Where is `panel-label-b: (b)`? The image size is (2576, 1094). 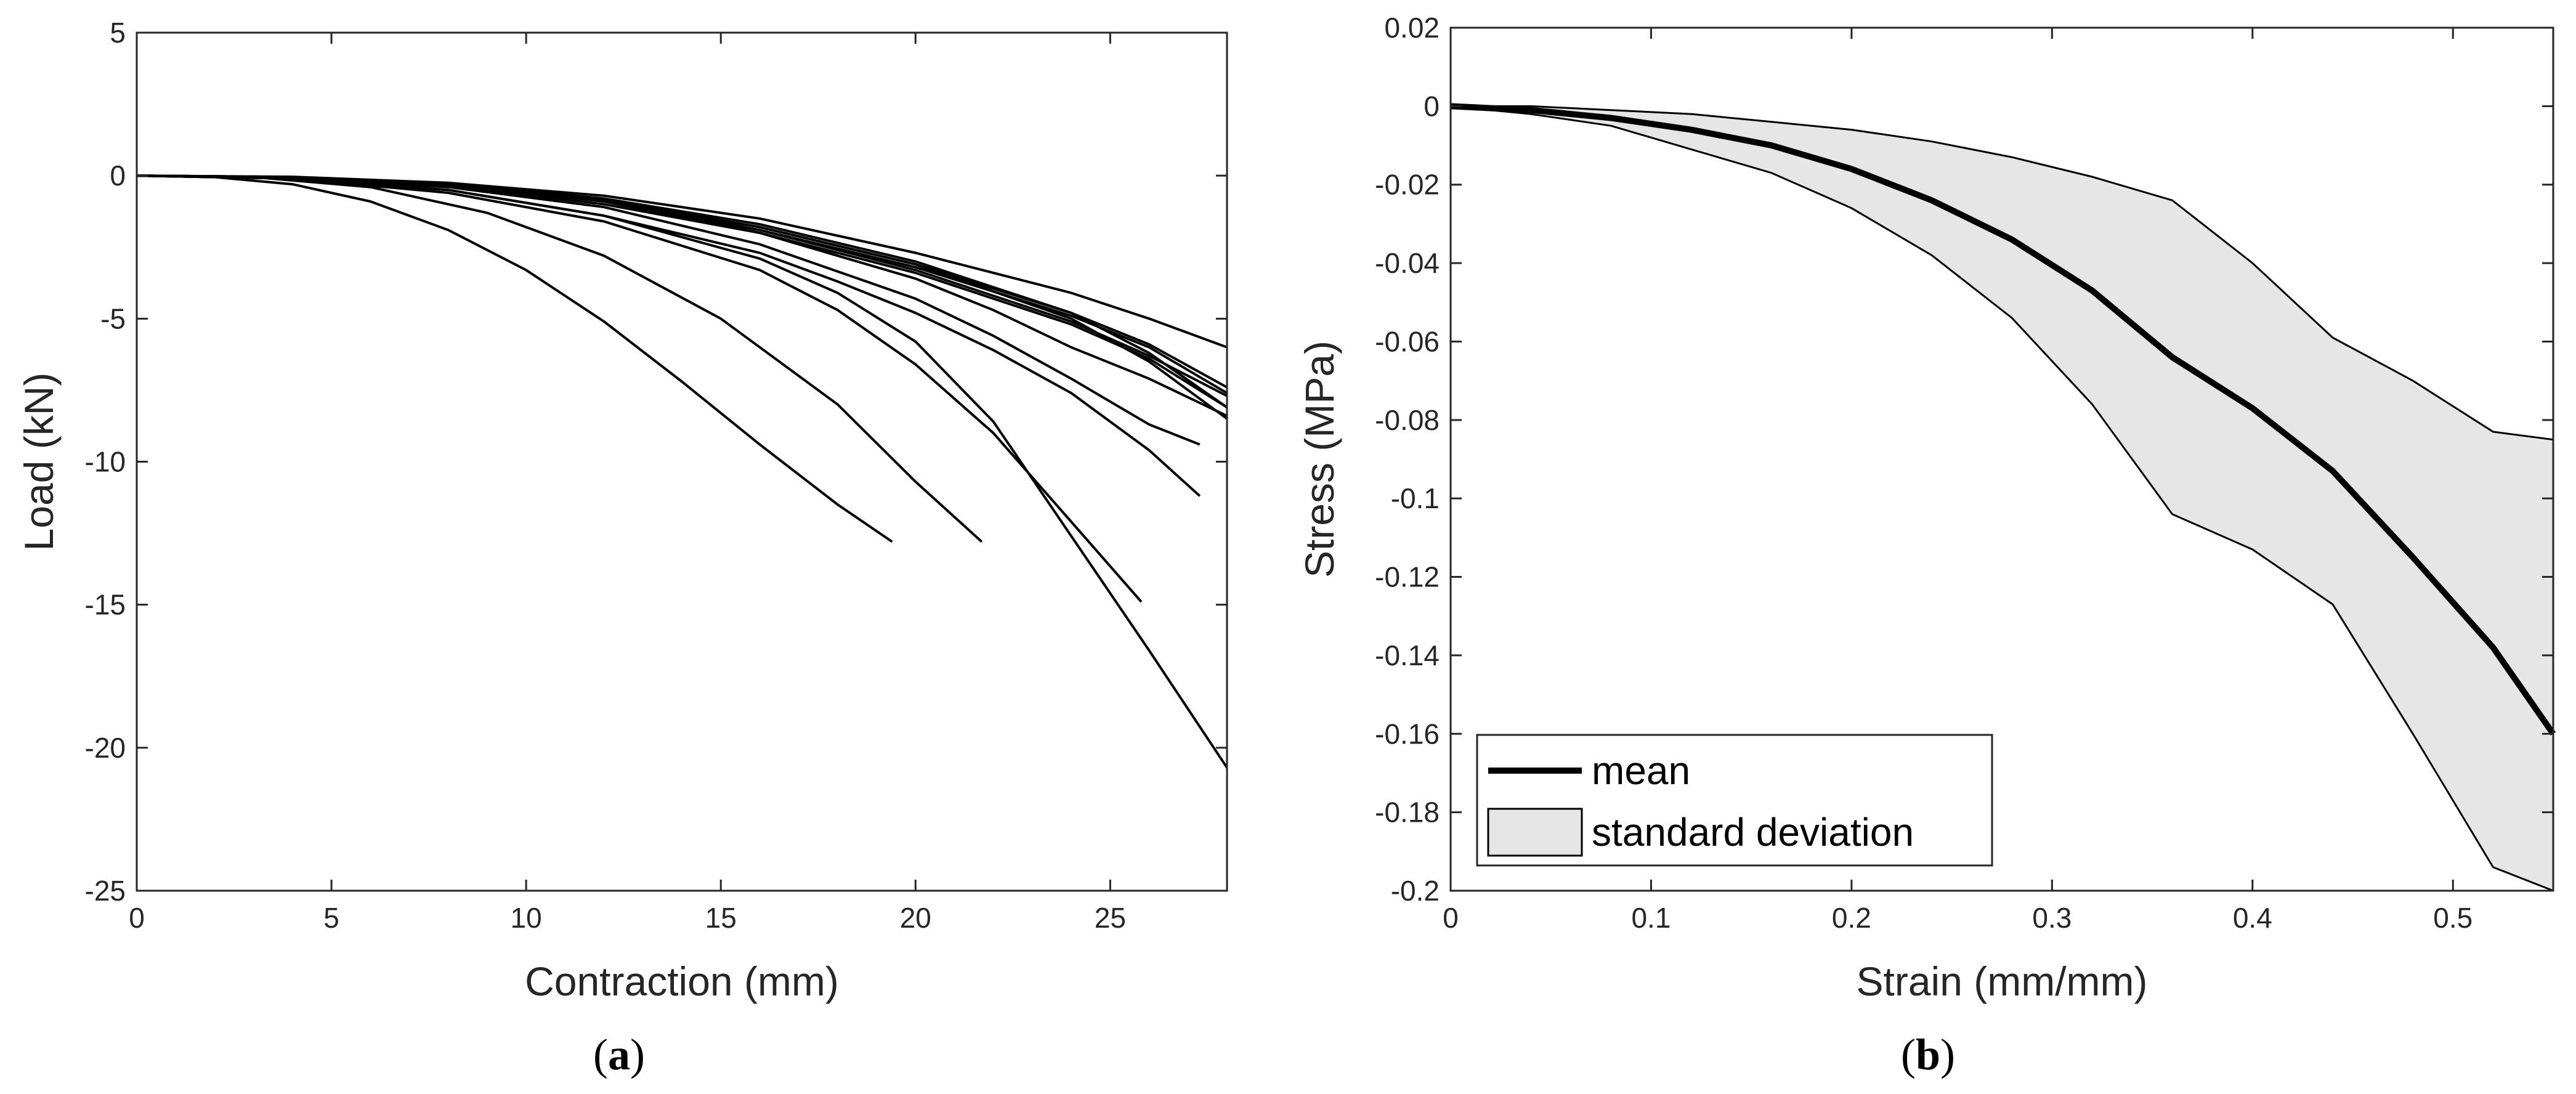 panel-label-b: (b) is located at coordinates (1928, 1054).